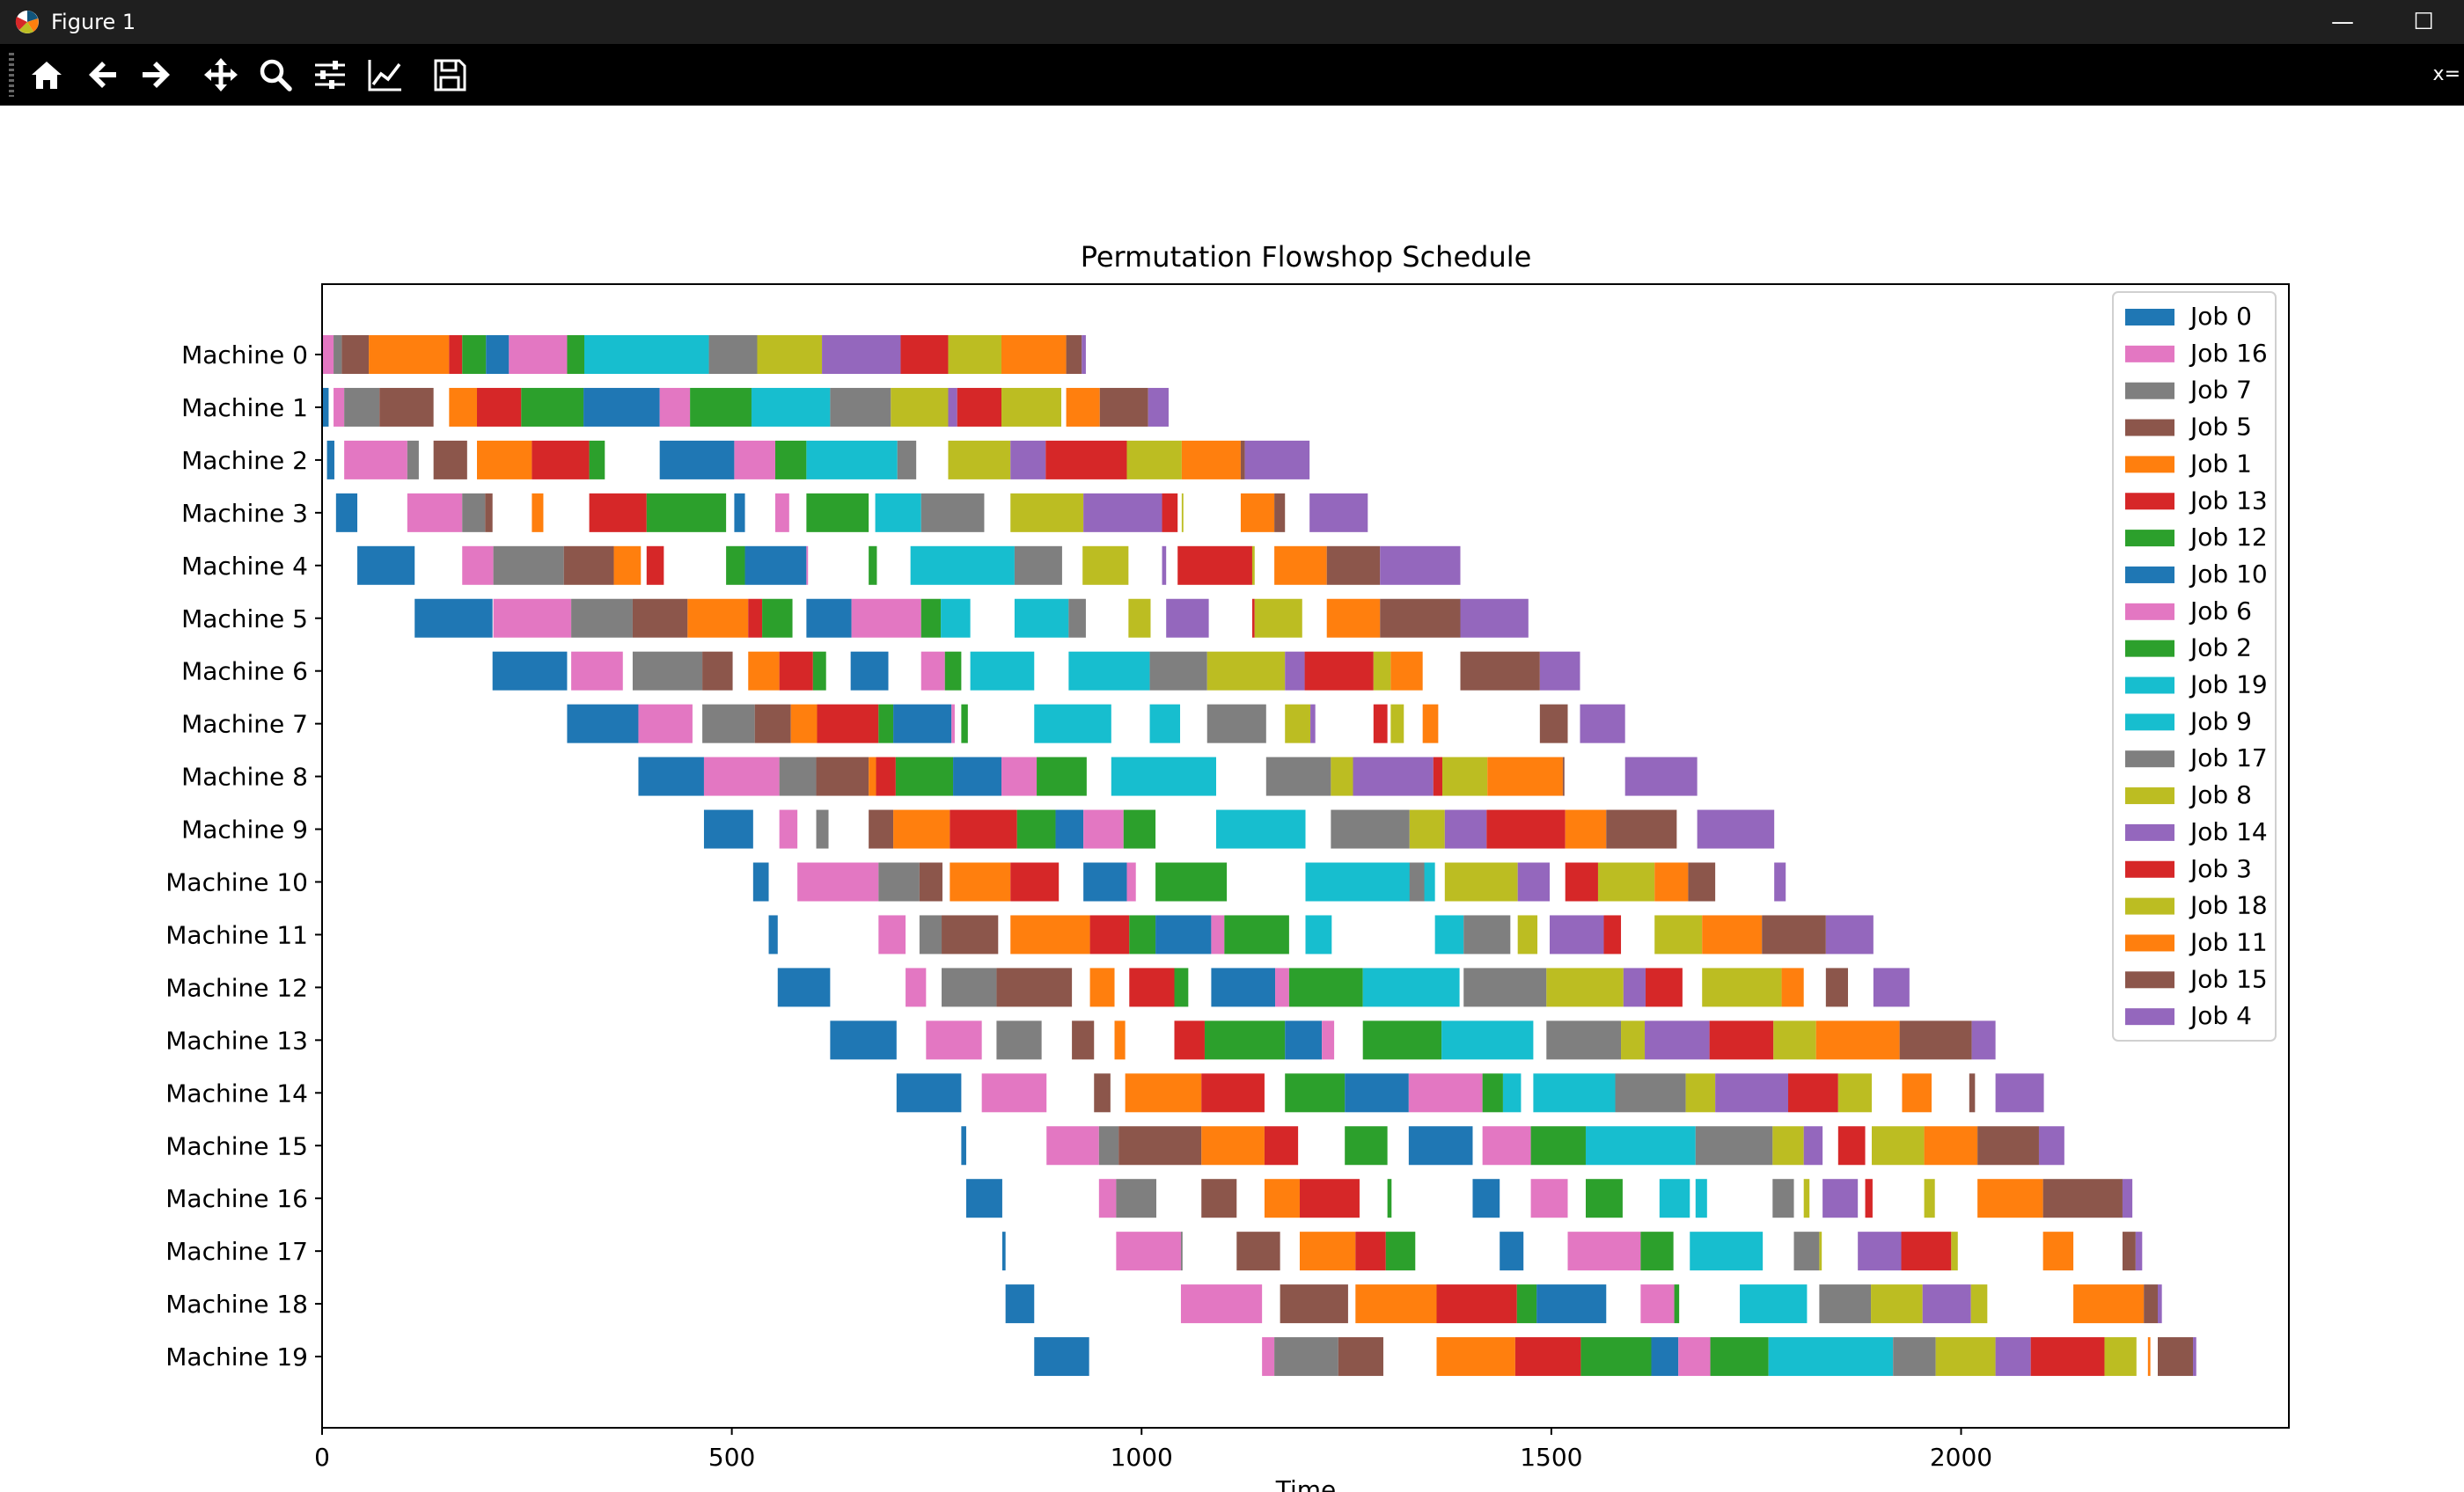  I want to click on y-tick-label: Machine 7, so click(245, 725).